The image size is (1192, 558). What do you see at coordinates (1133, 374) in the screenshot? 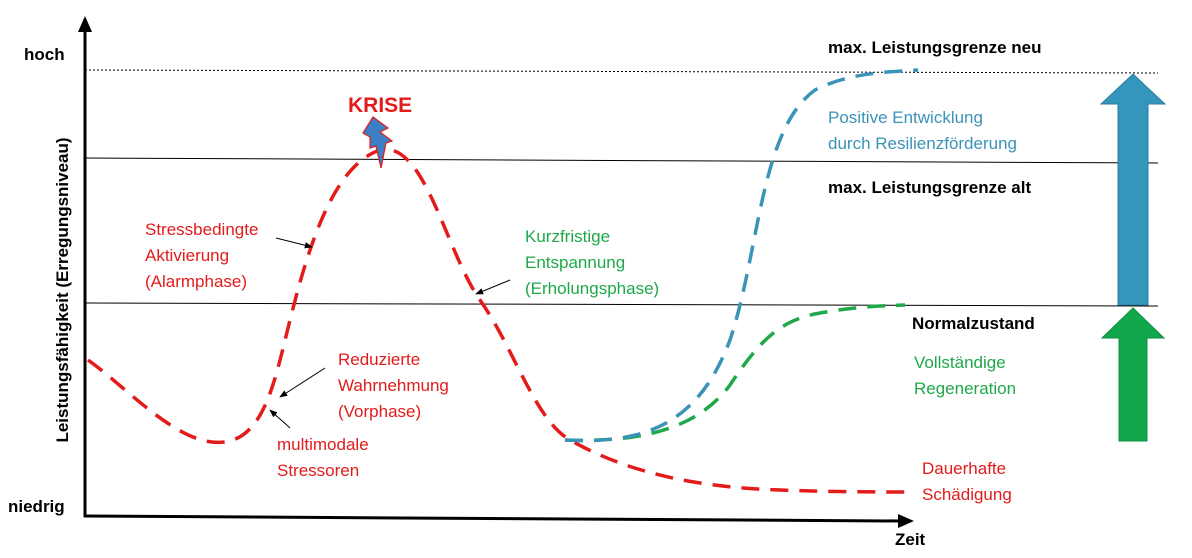
I see `regeneration-arrow` at bounding box center [1133, 374].